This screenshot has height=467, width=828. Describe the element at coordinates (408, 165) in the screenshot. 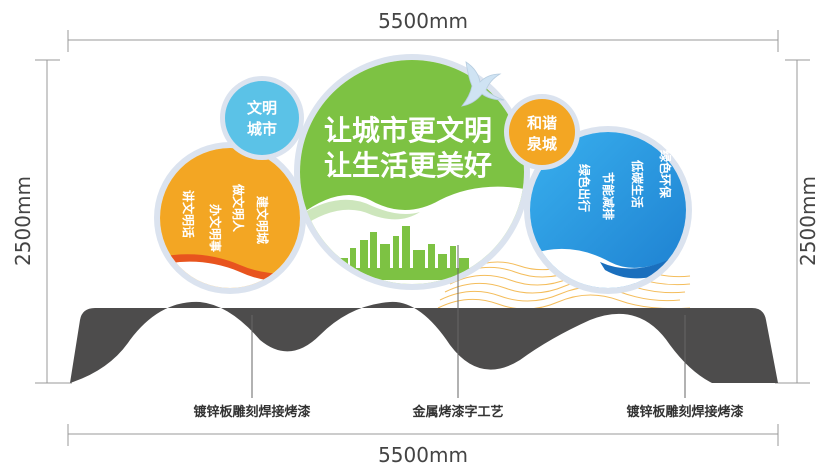

I see `slogan-line-2: 让生活更美好` at that location.